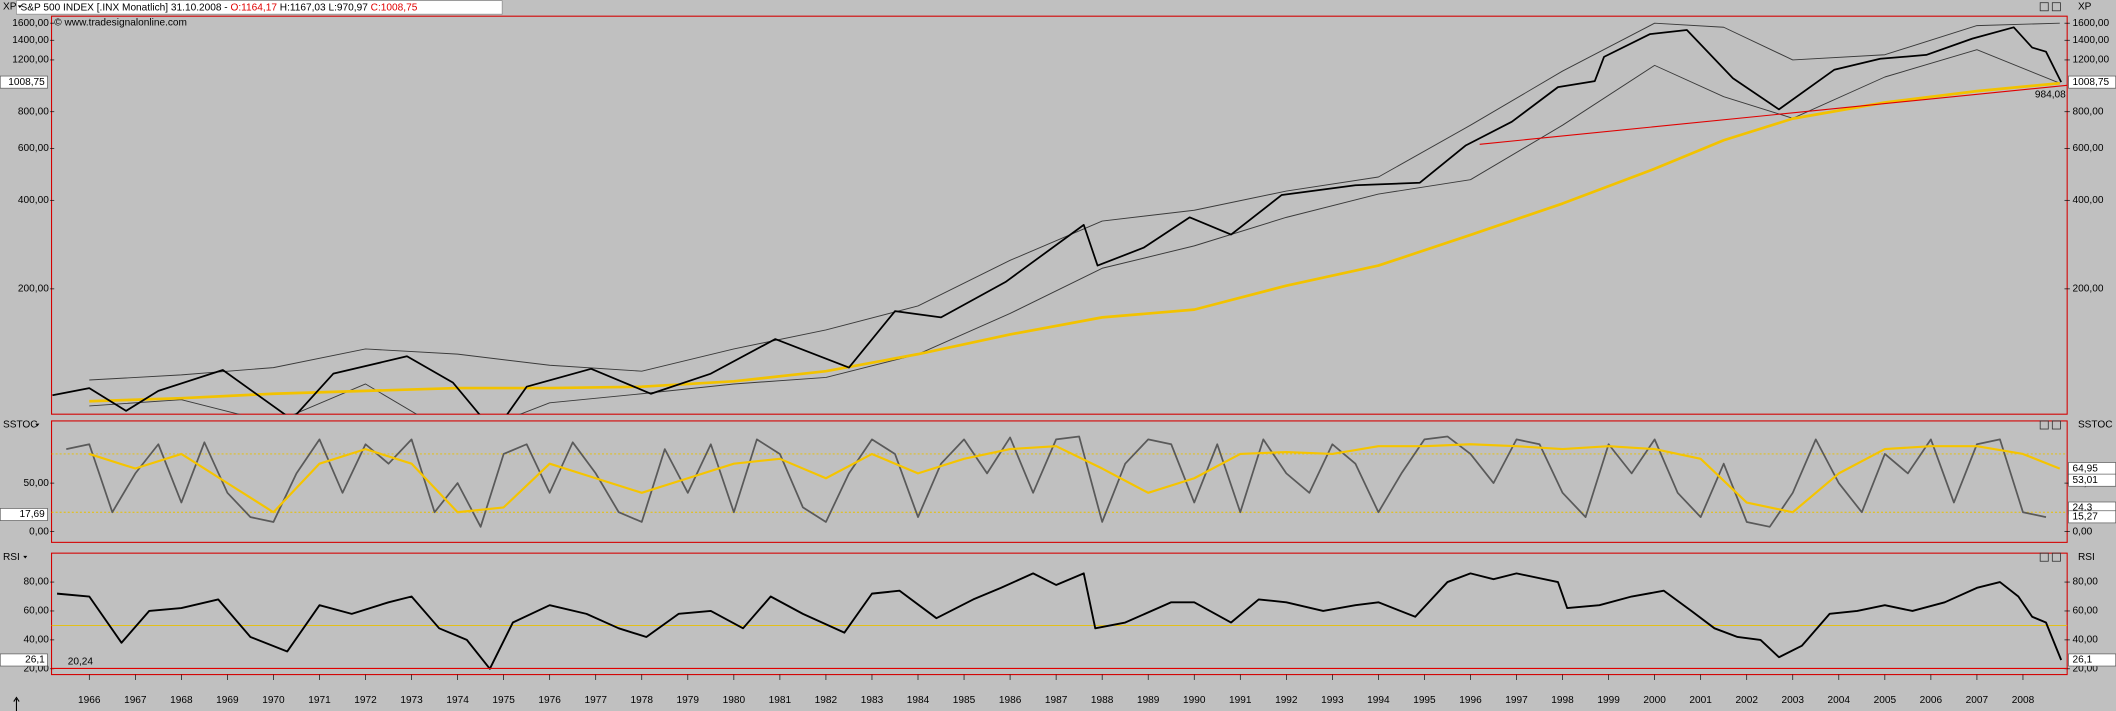 This screenshot has height=711, width=2116. What do you see at coordinates (1010, 700) in the screenshot?
I see `x-tick-label: 1986` at bounding box center [1010, 700].